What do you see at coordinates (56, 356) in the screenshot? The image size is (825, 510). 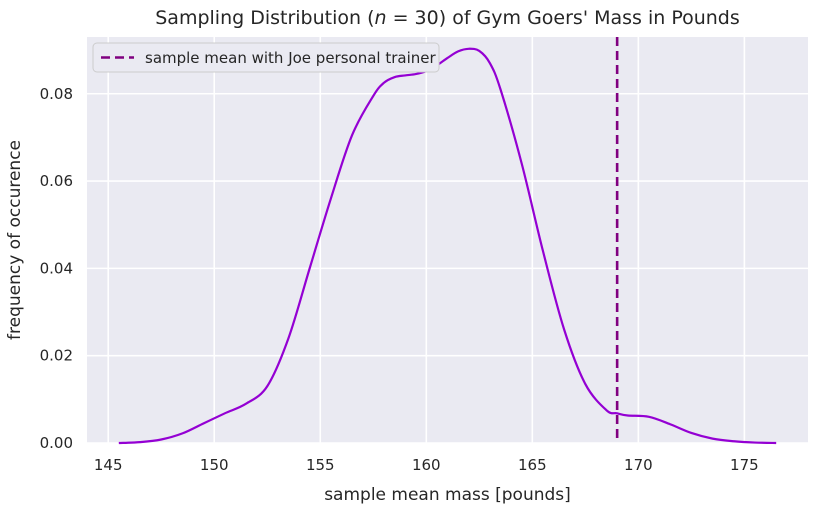 I see `y-tick-label: 0.02` at bounding box center [56, 356].